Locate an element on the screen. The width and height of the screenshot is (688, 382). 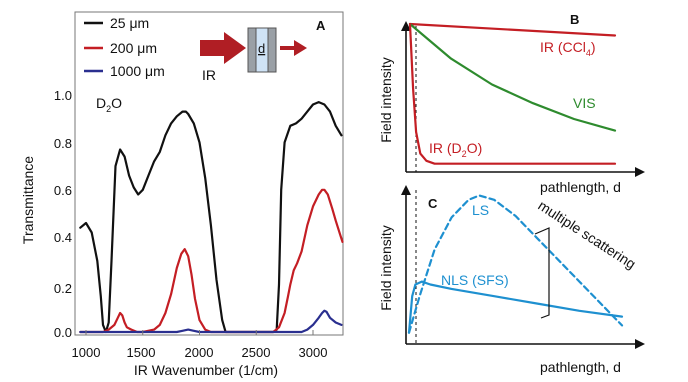
series-line-ir-ccl4 is located at coordinates (512, 29).